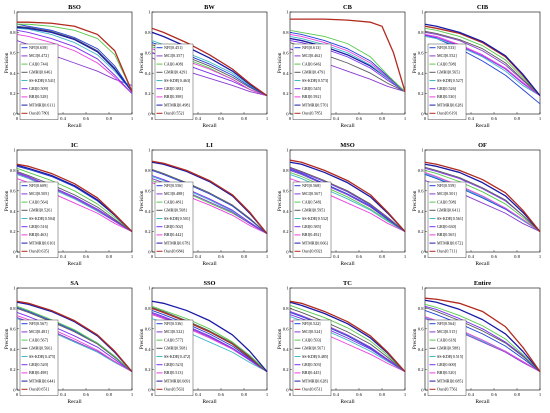 This screenshot has width=550, height=413. What do you see at coordinates (174, 63) in the screenshot?
I see `legend-entry: CAI[0.408]` at bounding box center [174, 63].